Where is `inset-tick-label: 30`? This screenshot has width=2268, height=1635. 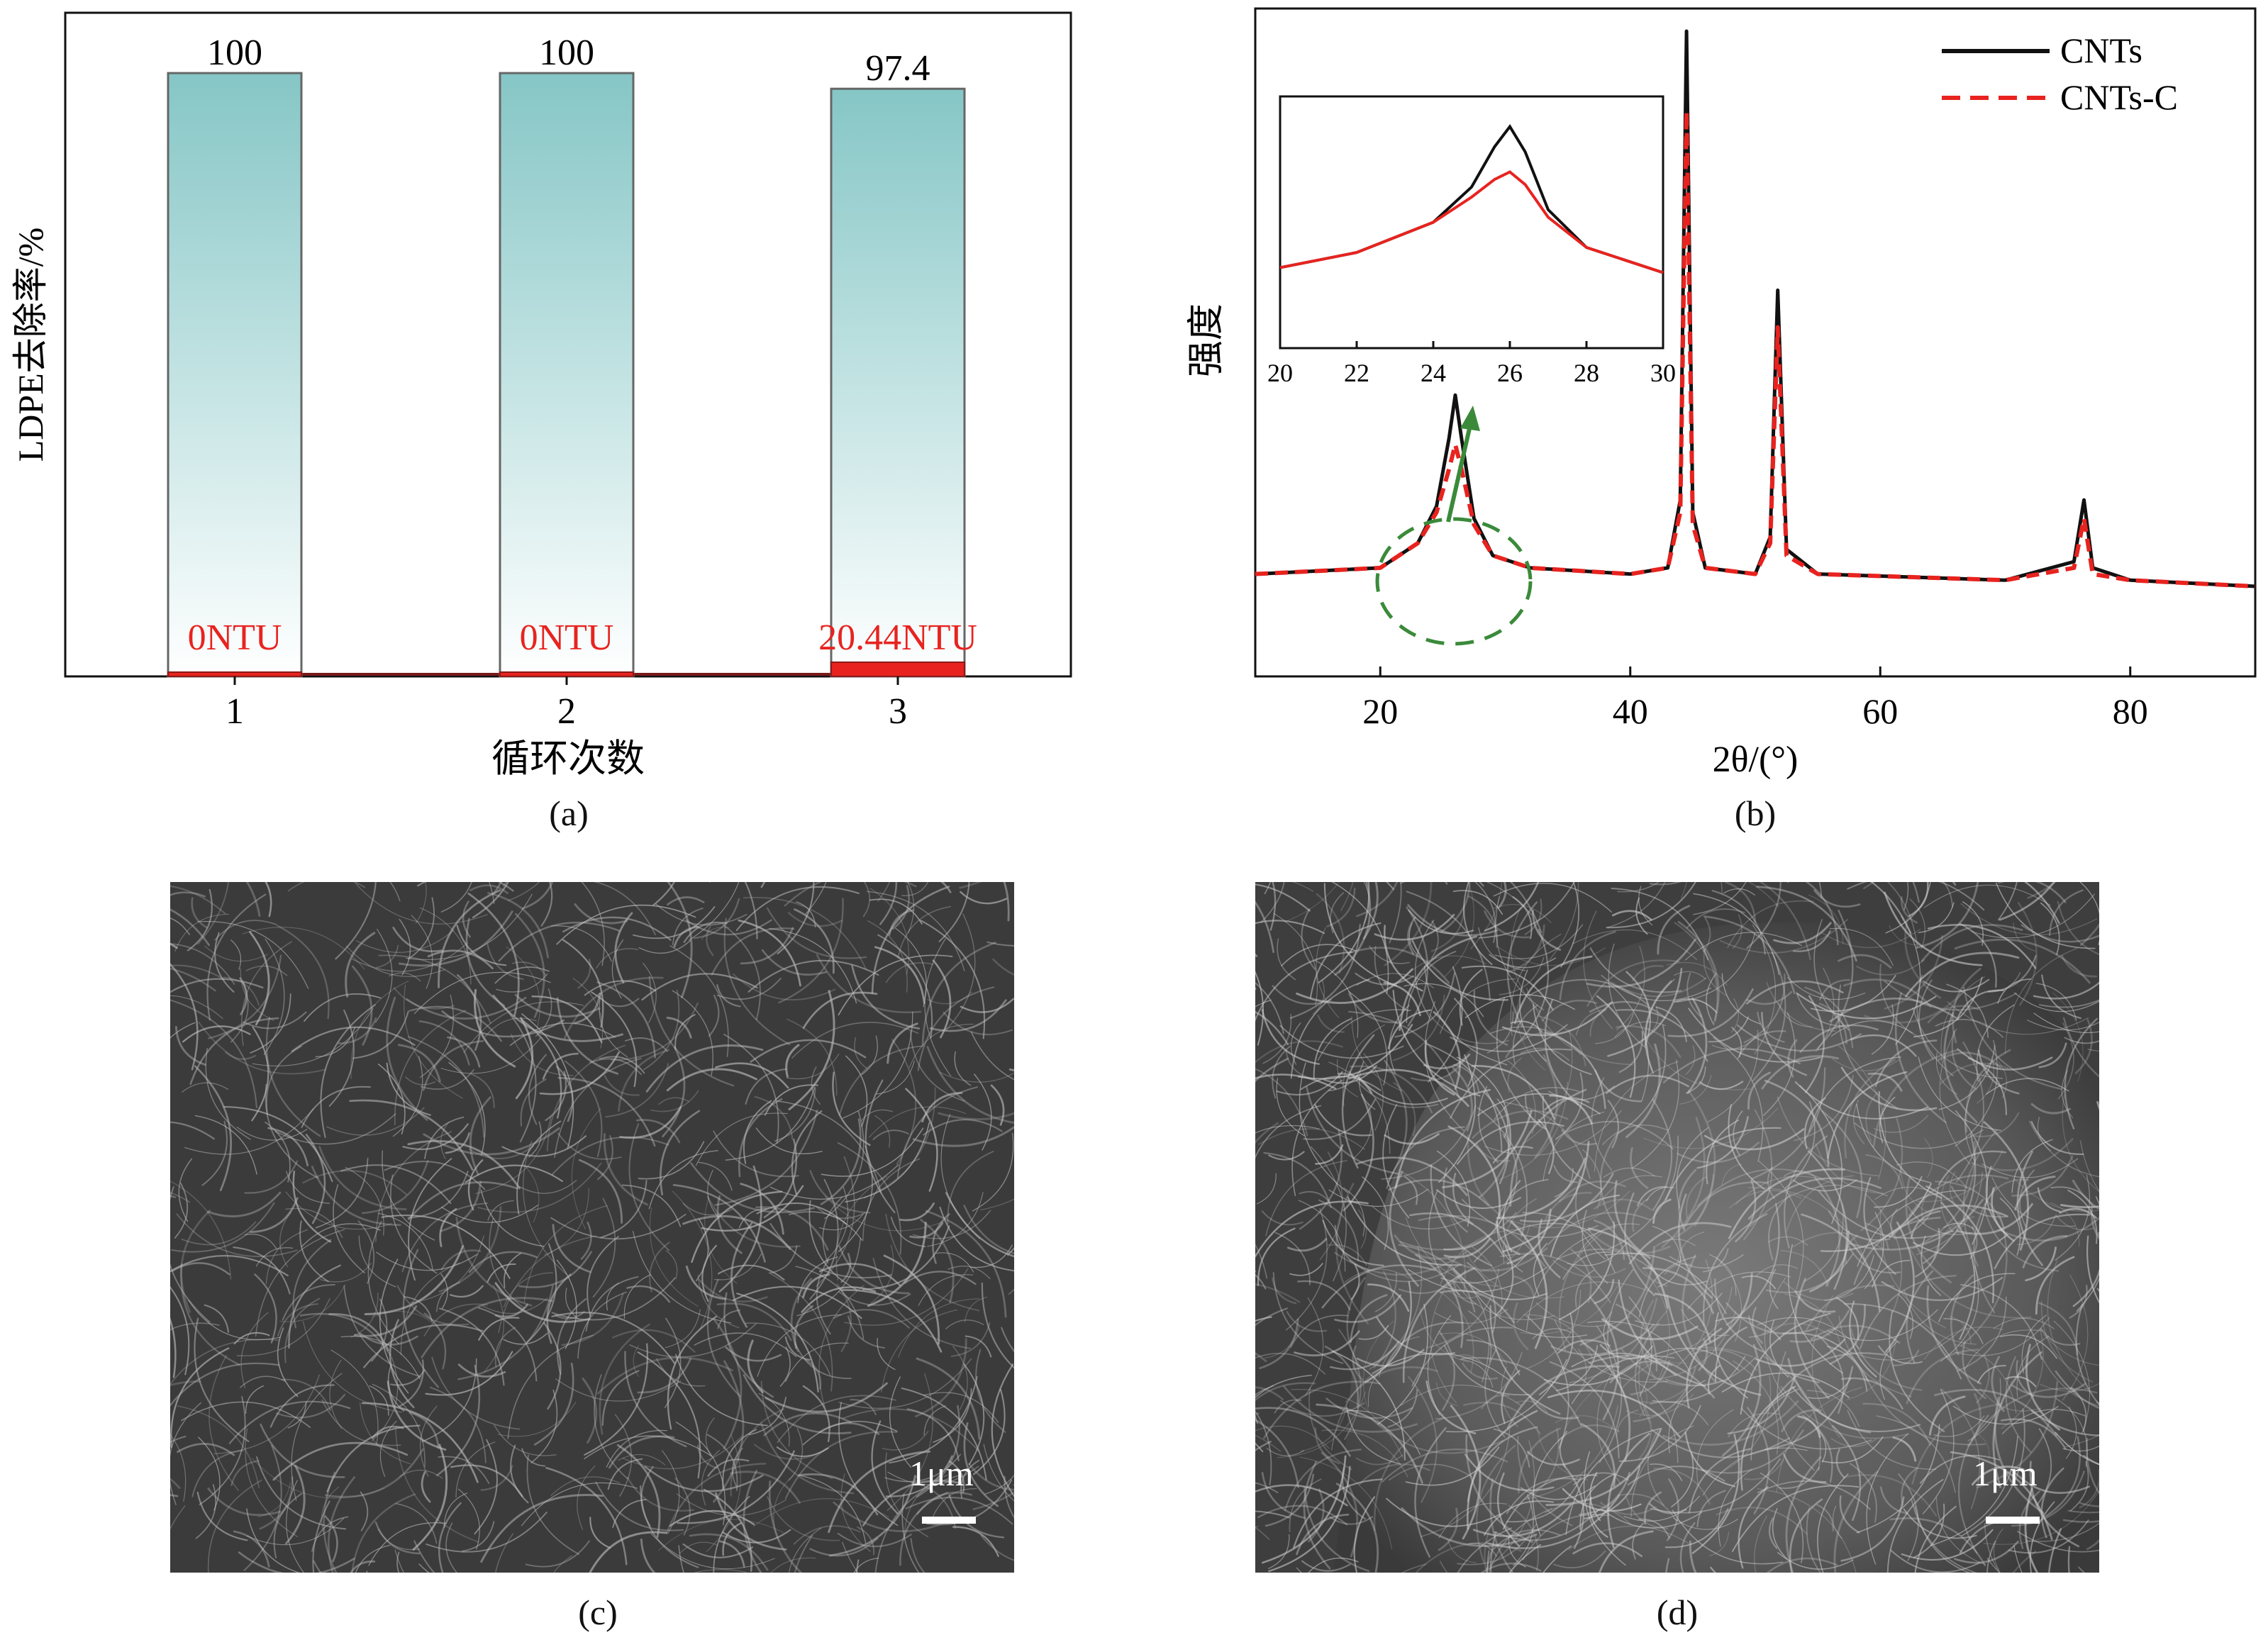
inset-tick-label: 30 is located at coordinates (1663, 373).